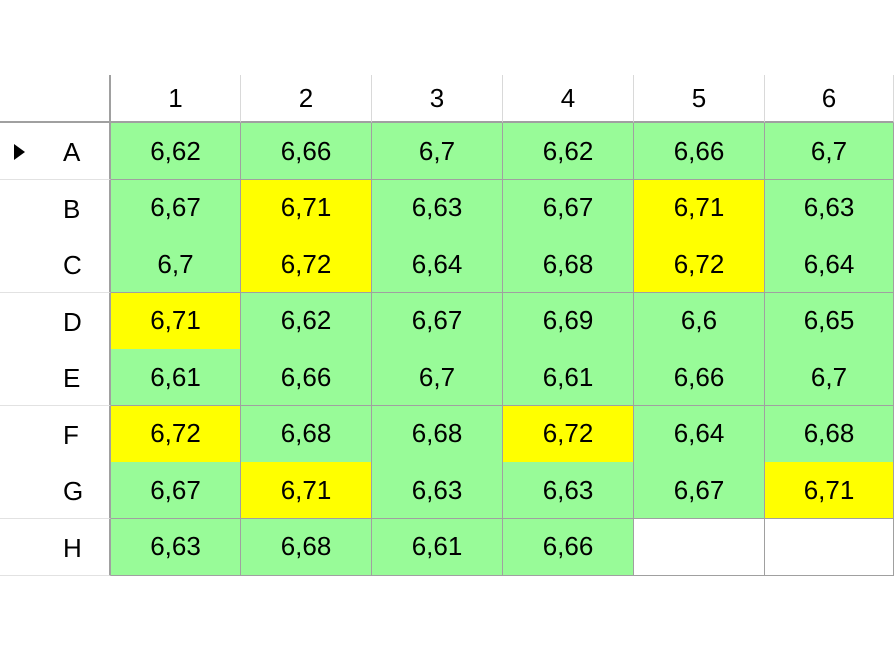  What do you see at coordinates (55, 490) in the screenshot?
I see `row-header-G: G` at bounding box center [55, 490].